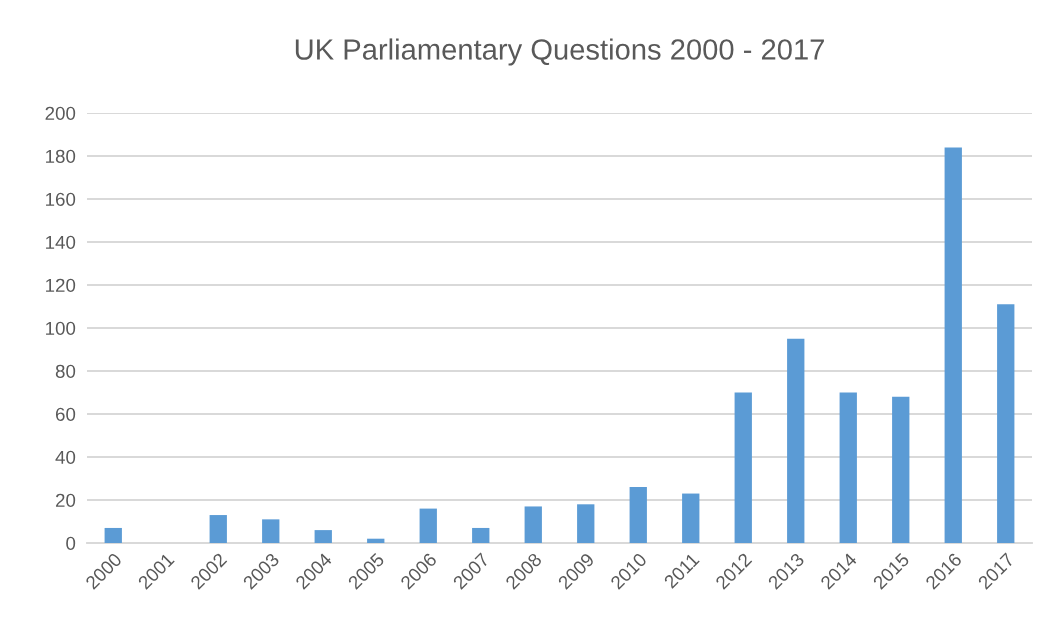 This screenshot has width=1064, height=640. Describe the element at coordinates (61, 328) in the screenshot. I see `y-tick-label: 100` at that location.